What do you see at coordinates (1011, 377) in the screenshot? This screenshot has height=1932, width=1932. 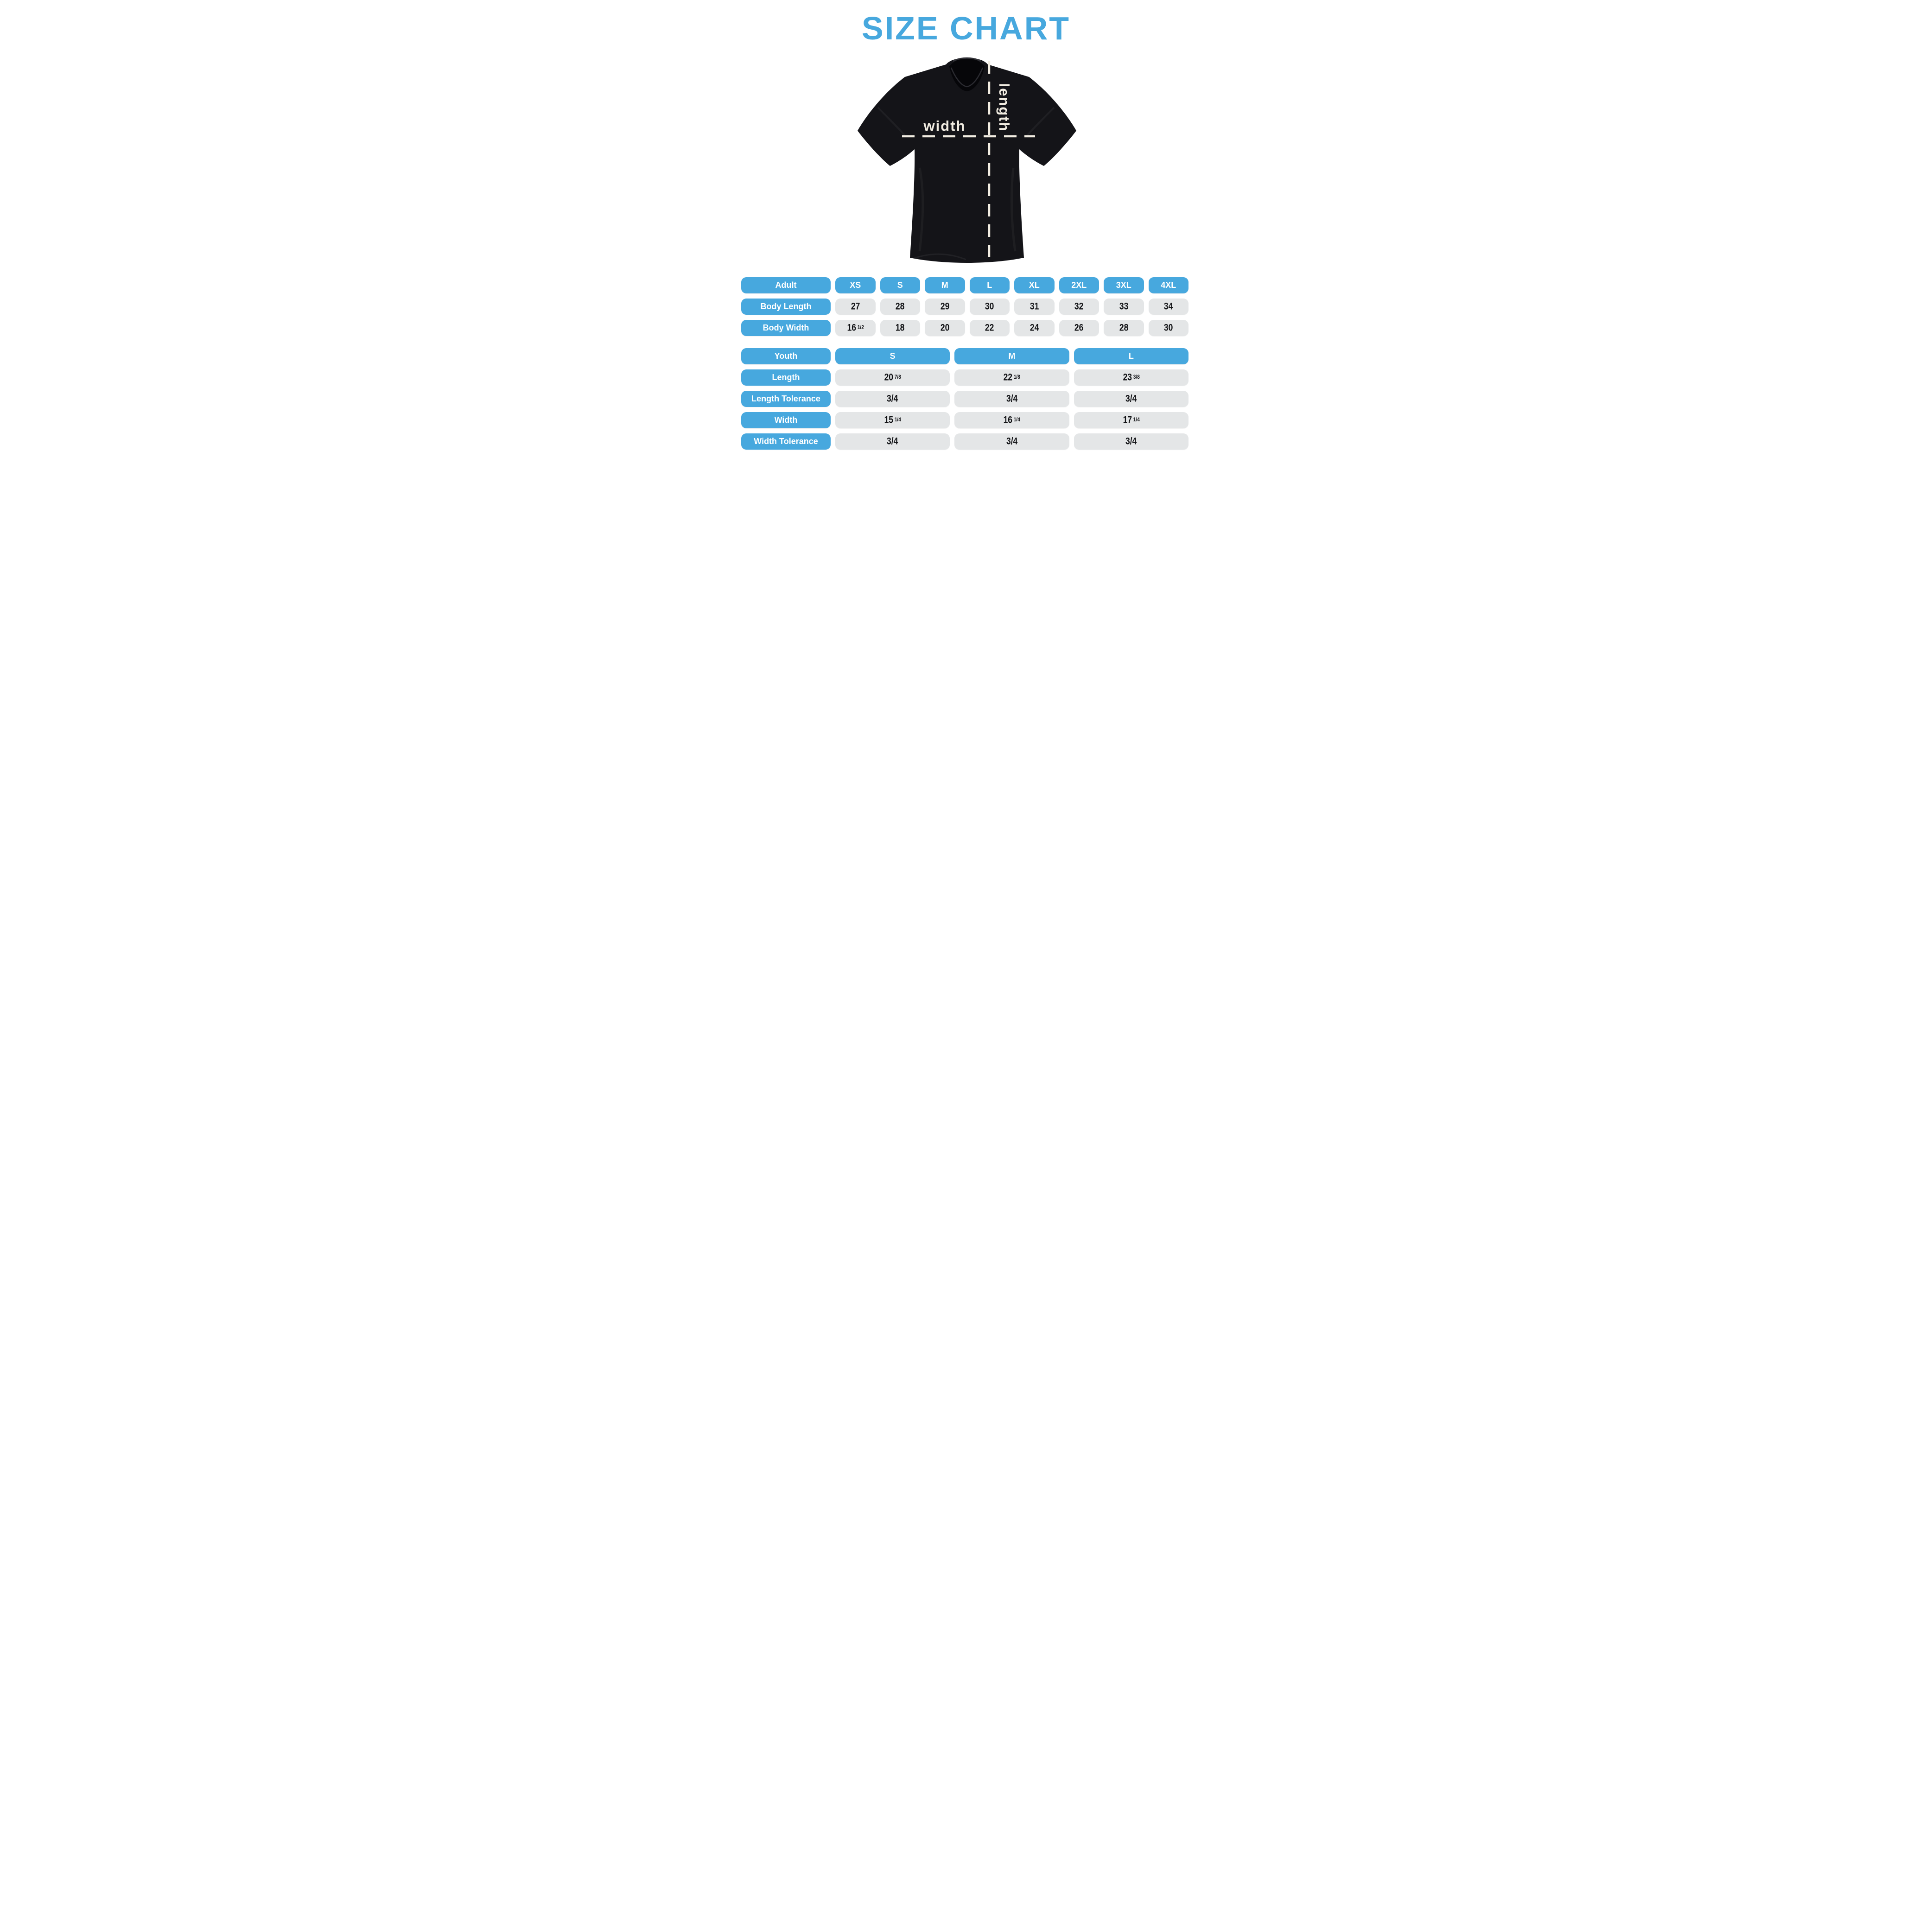 I see `youth-value-cell: 22 1/8` at bounding box center [1011, 377].